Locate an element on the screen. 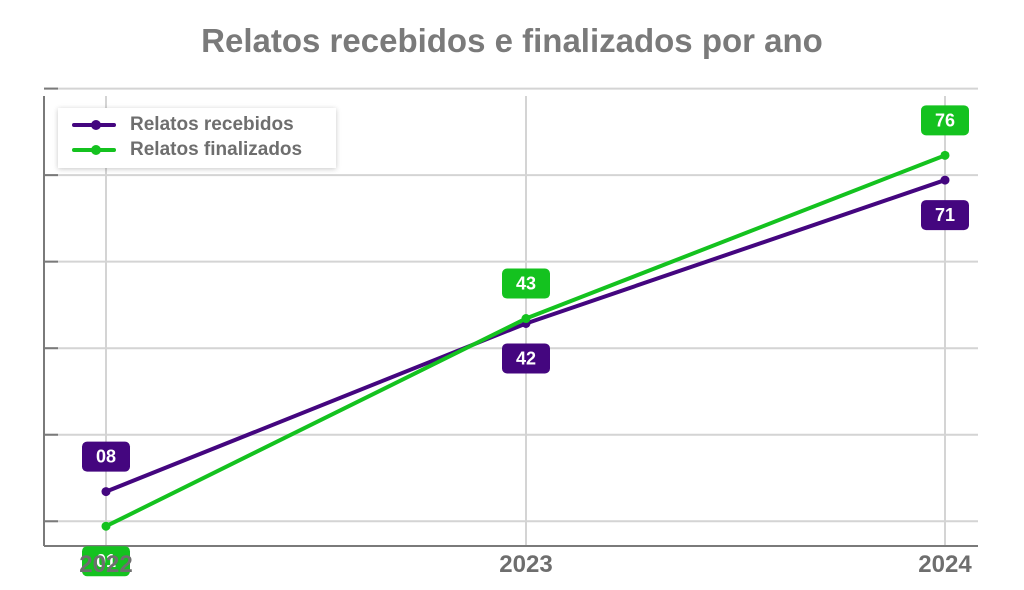 This screenshot has width=1024, height=590. x-tick-label-2022: 2022 is located at coordinates (105, 564).